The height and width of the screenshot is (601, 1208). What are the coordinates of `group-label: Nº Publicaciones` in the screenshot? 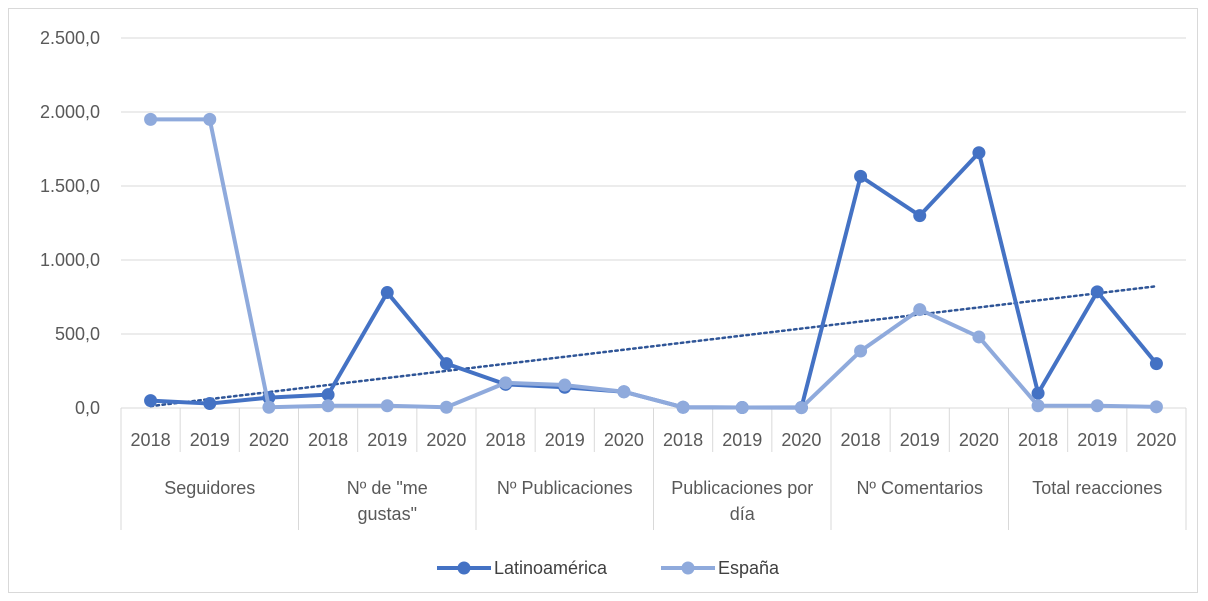 It's located at (565, 488).